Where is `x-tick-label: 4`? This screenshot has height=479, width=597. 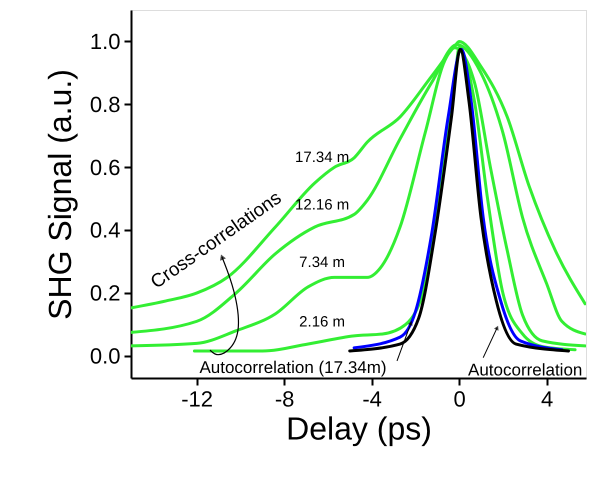
x-tick-label: 4 is located at coordinates (547, 399).